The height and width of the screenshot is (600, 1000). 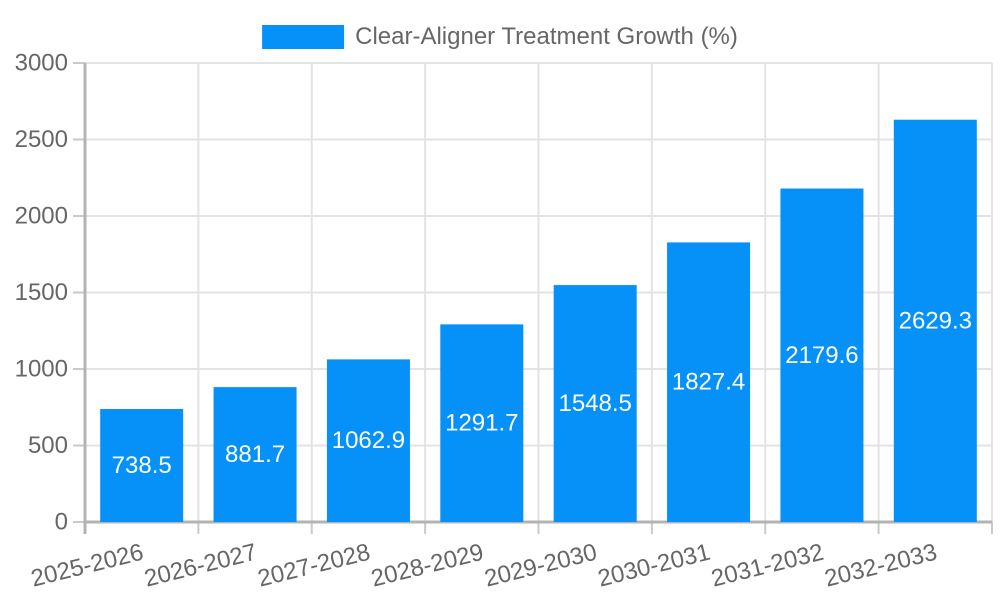 I want to click on bar-2026-2027, so click(x=255, y=454).